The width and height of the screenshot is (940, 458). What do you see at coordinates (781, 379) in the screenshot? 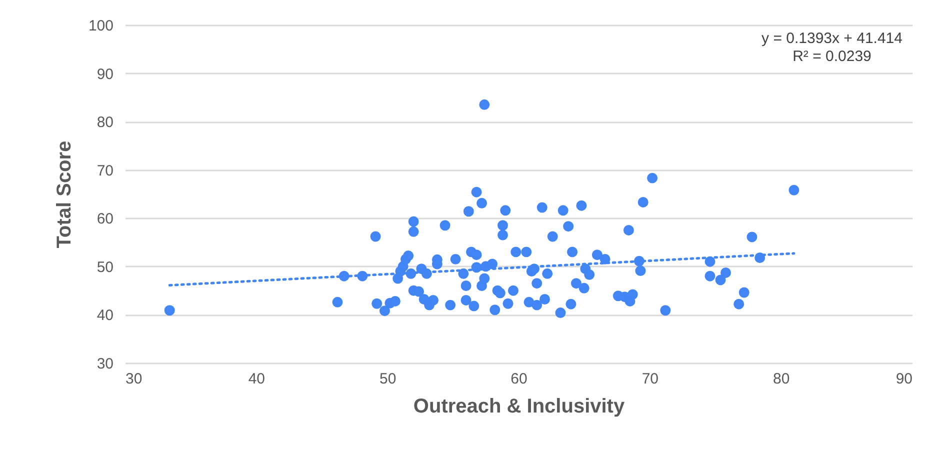
I see `x-tick-label: 80` at bounding box center [781, 379].